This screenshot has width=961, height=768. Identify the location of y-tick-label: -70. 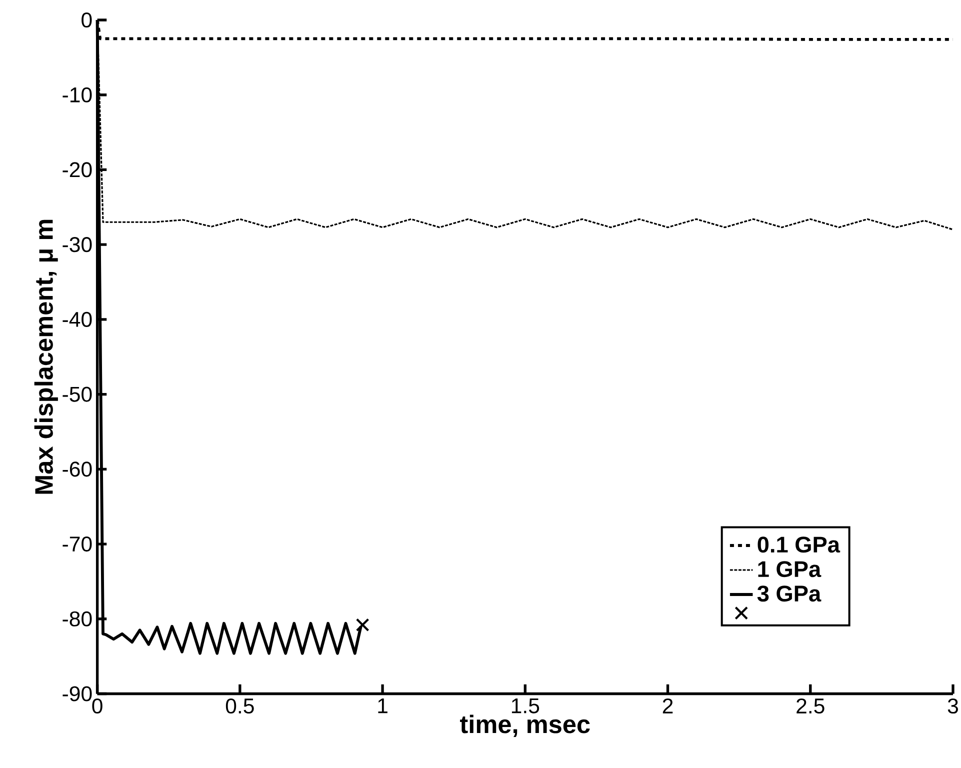
(77, 544).